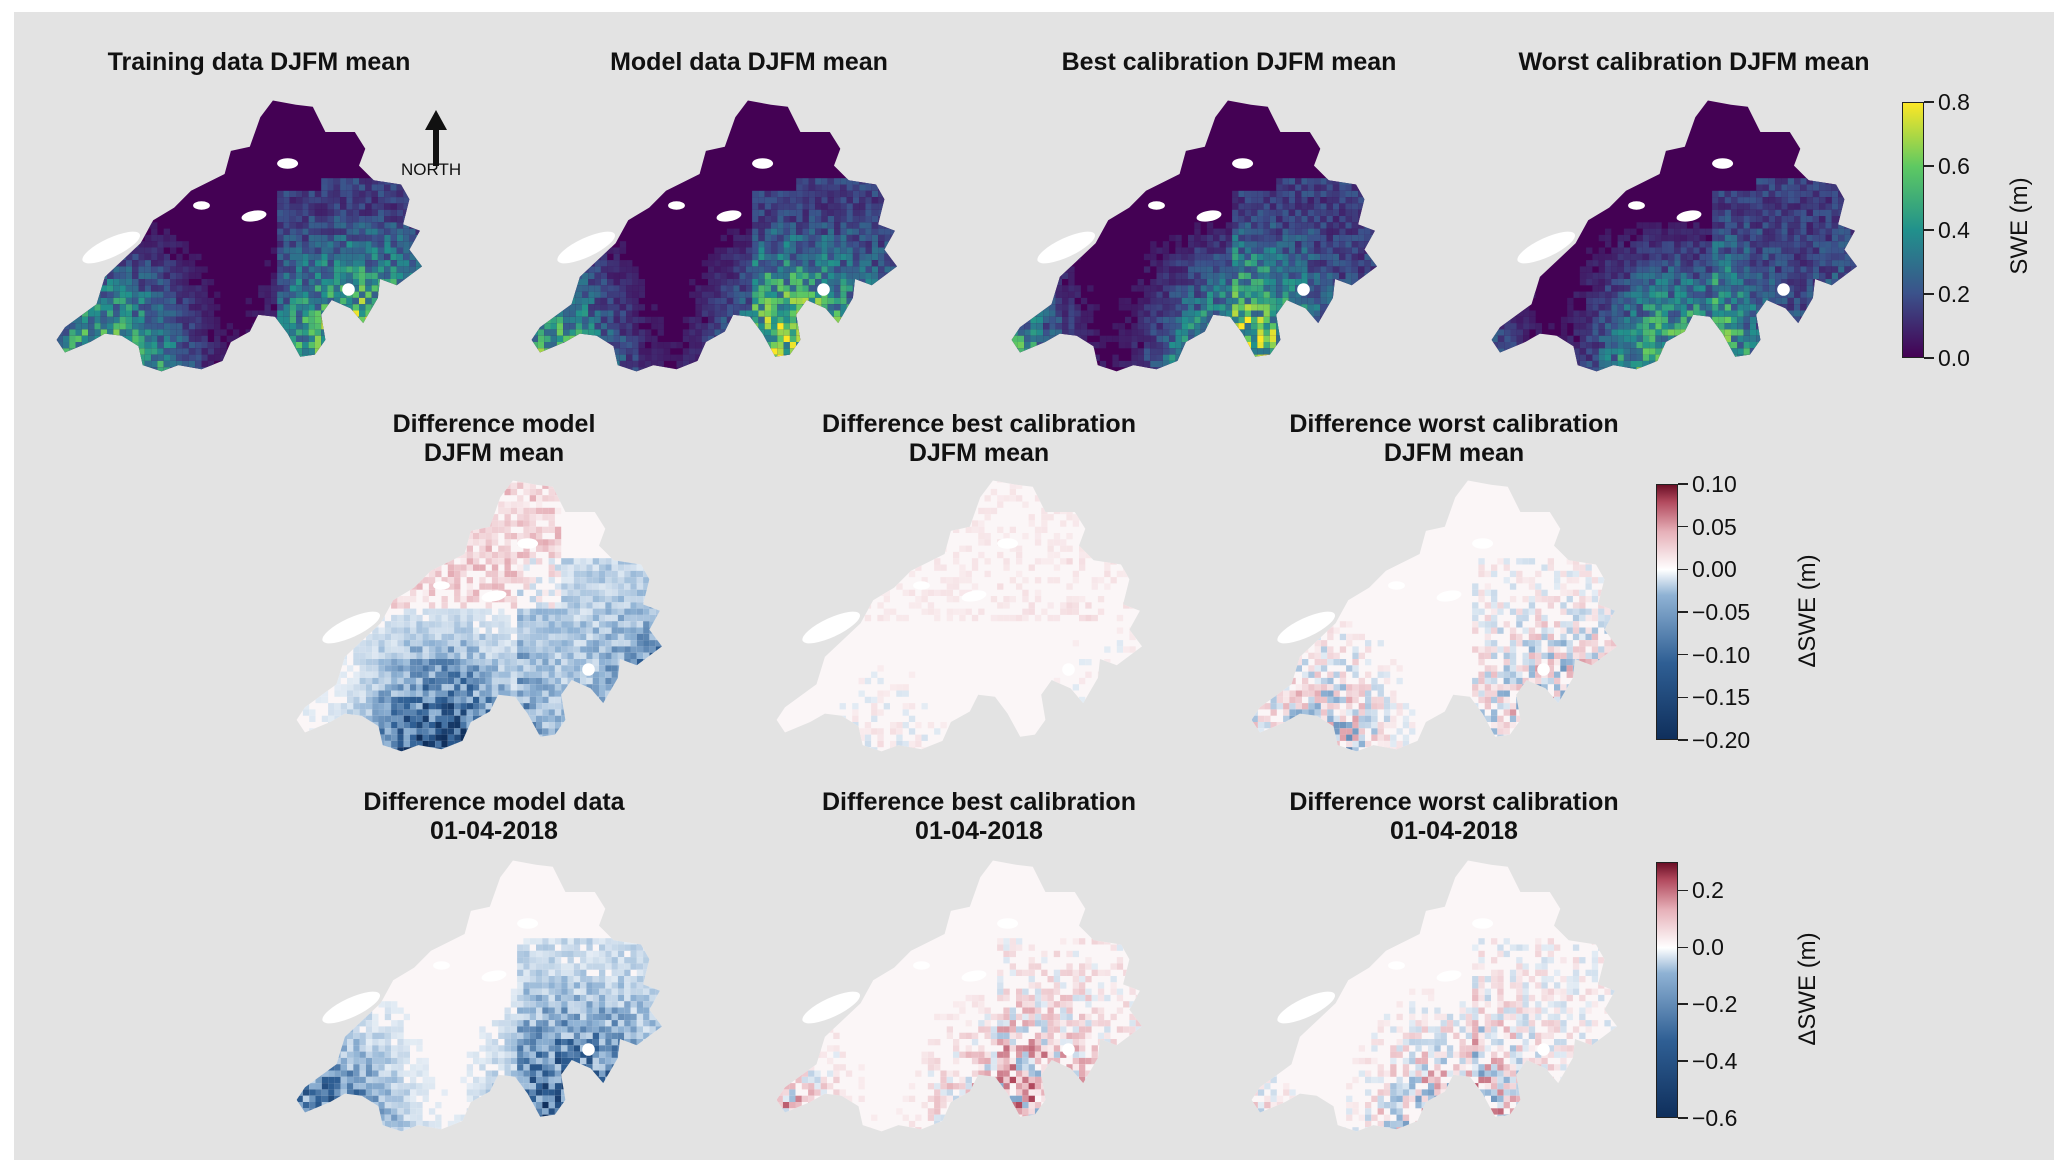 The width and height of the screenshot is (2067, 1173). What do you see at coordinates (1694, 62) in the screenshot?
I see `panel-title-worst: Worst calibration DJFM mean` at bounding box center [1694, 62].